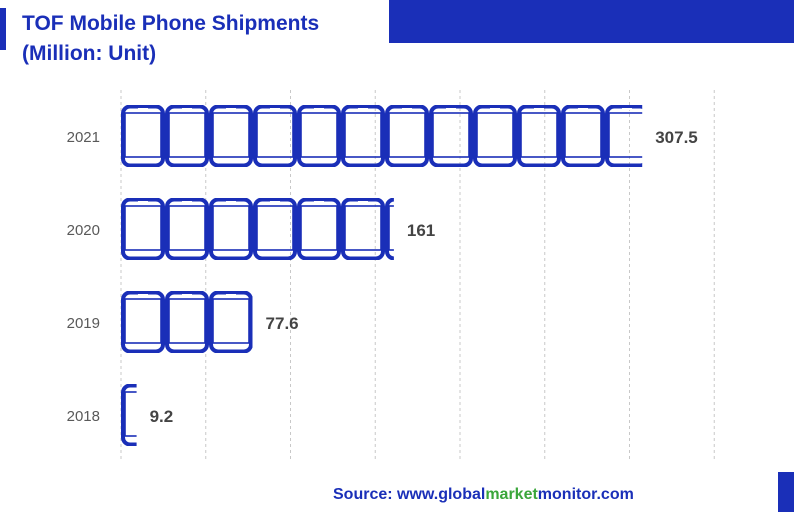 The width and height of the screenshot is (794, 523). Describe the element at coordinates (511, 494) in the screenshot. I see `source-domain-market: market` at that location.